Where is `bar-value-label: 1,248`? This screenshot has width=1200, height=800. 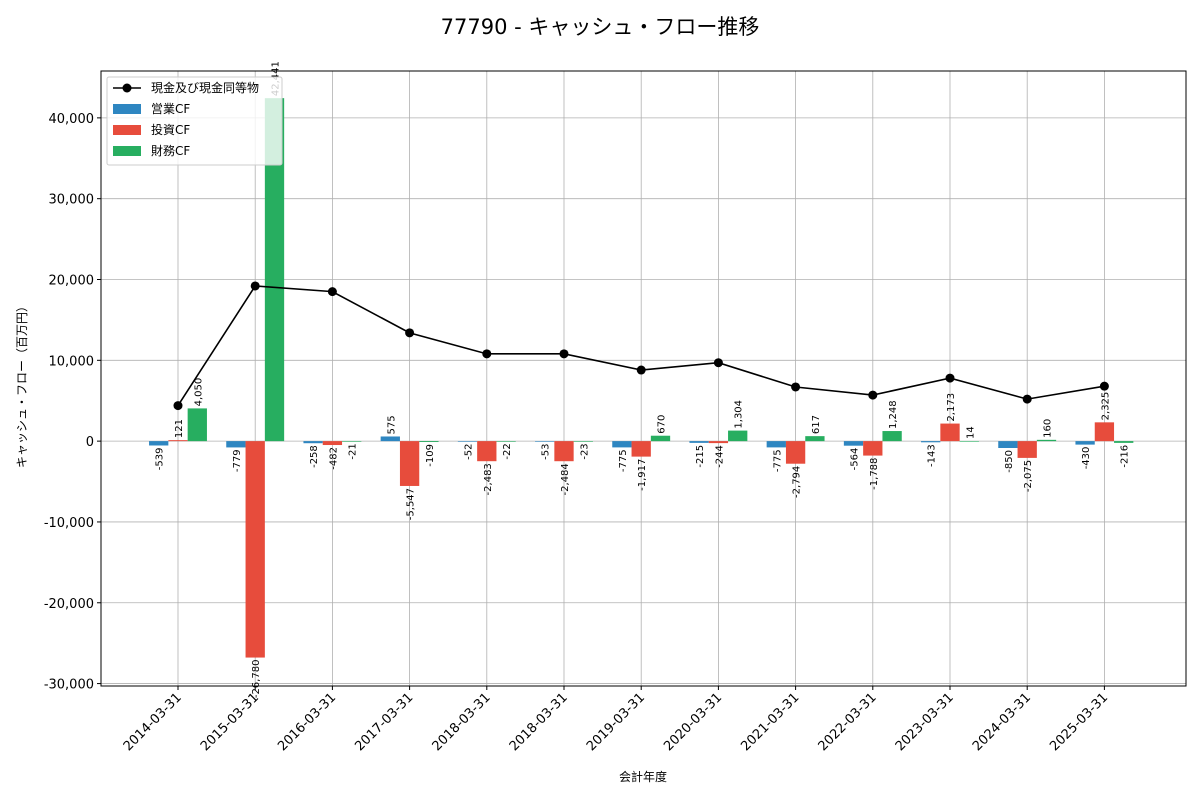 bar-value-label: 1,248 is located at coordinates (893, 414).